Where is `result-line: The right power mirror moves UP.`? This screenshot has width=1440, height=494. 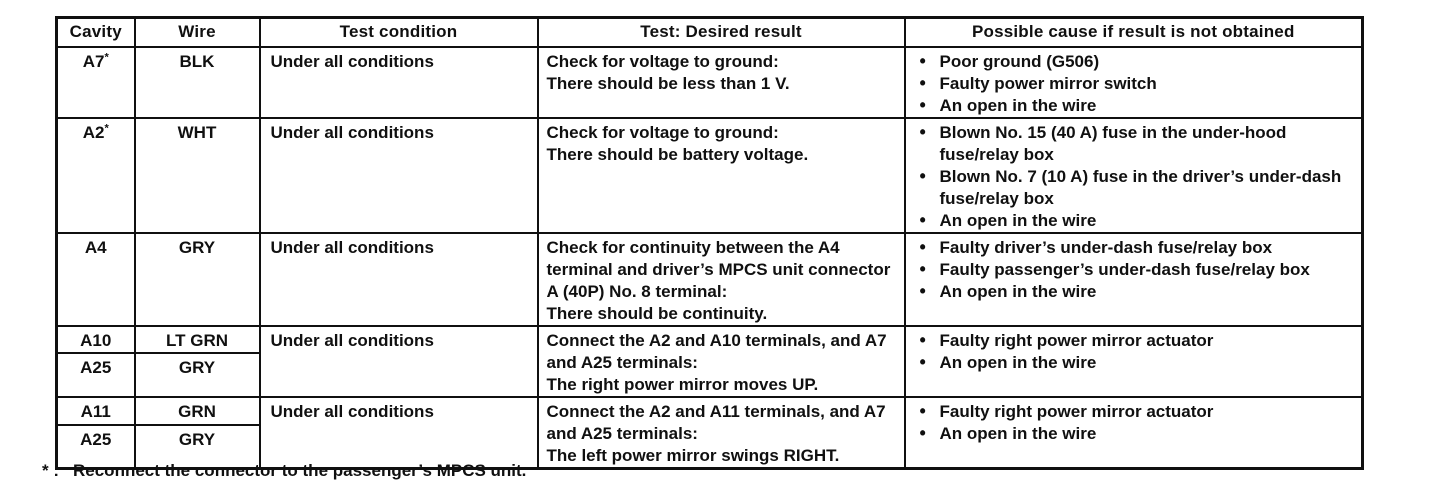 result-line: The right power mirror moves UP. is located at coordinates (682, 384).